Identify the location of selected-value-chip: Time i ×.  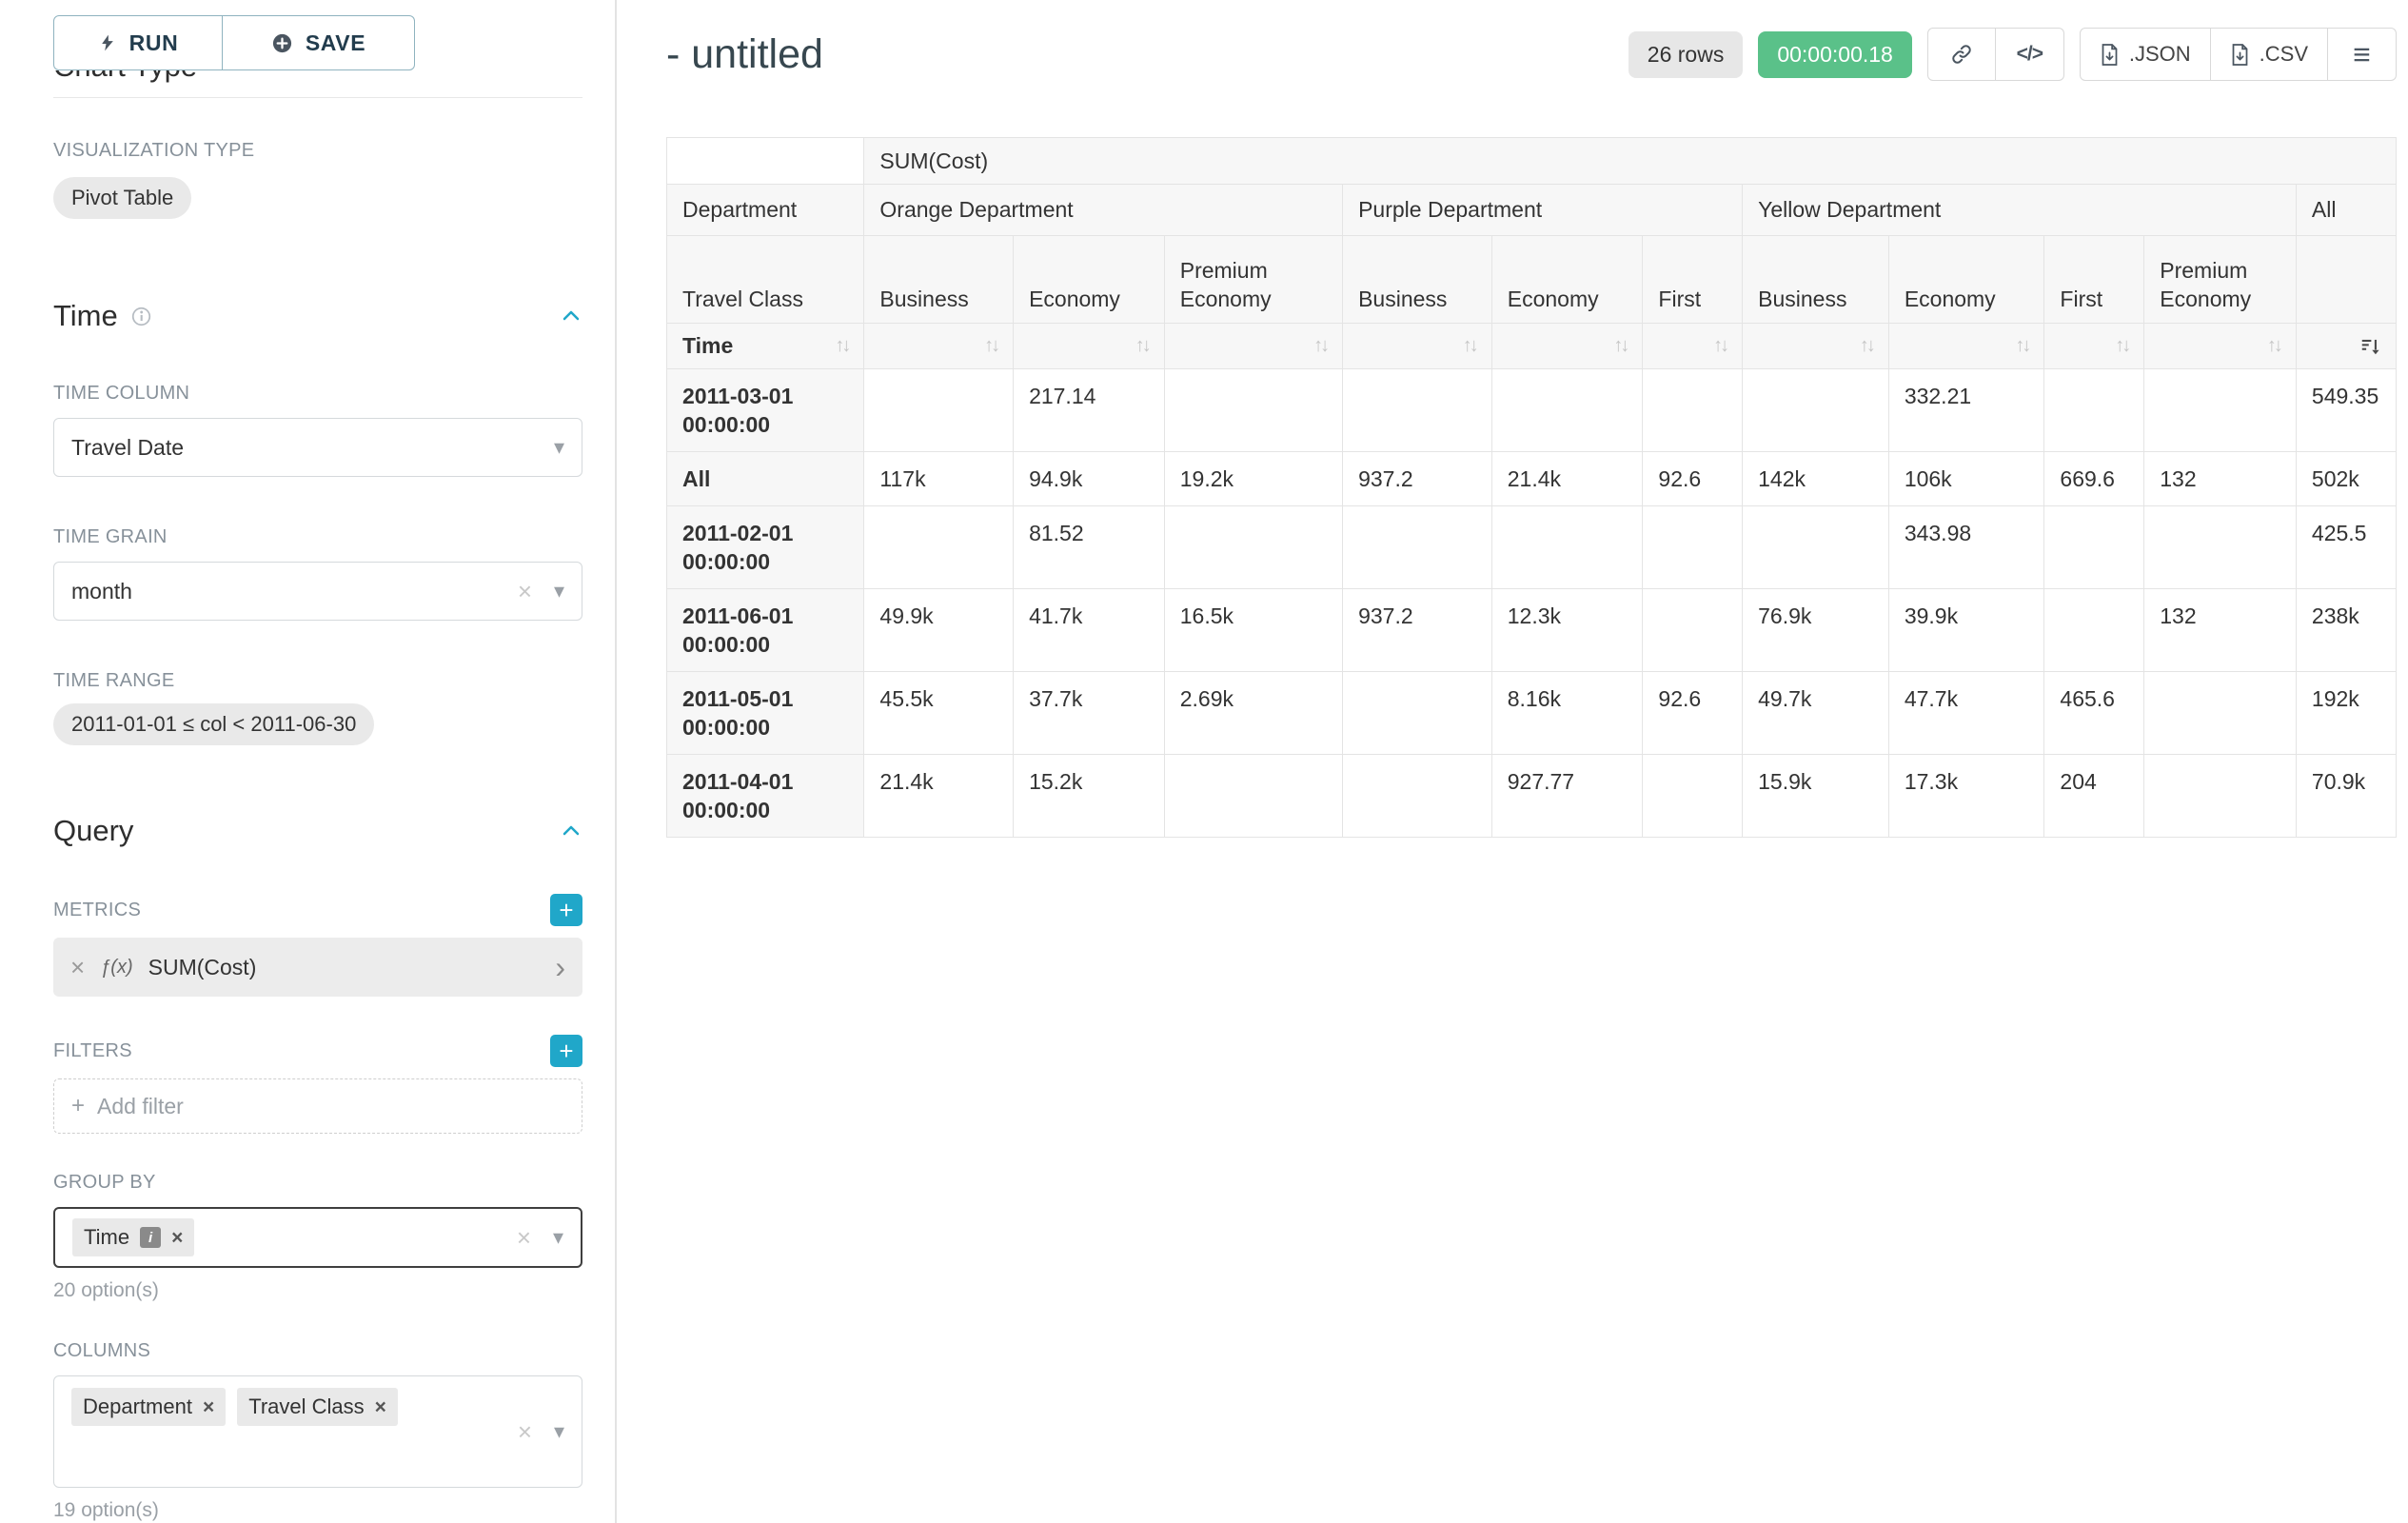
(133, 1237).